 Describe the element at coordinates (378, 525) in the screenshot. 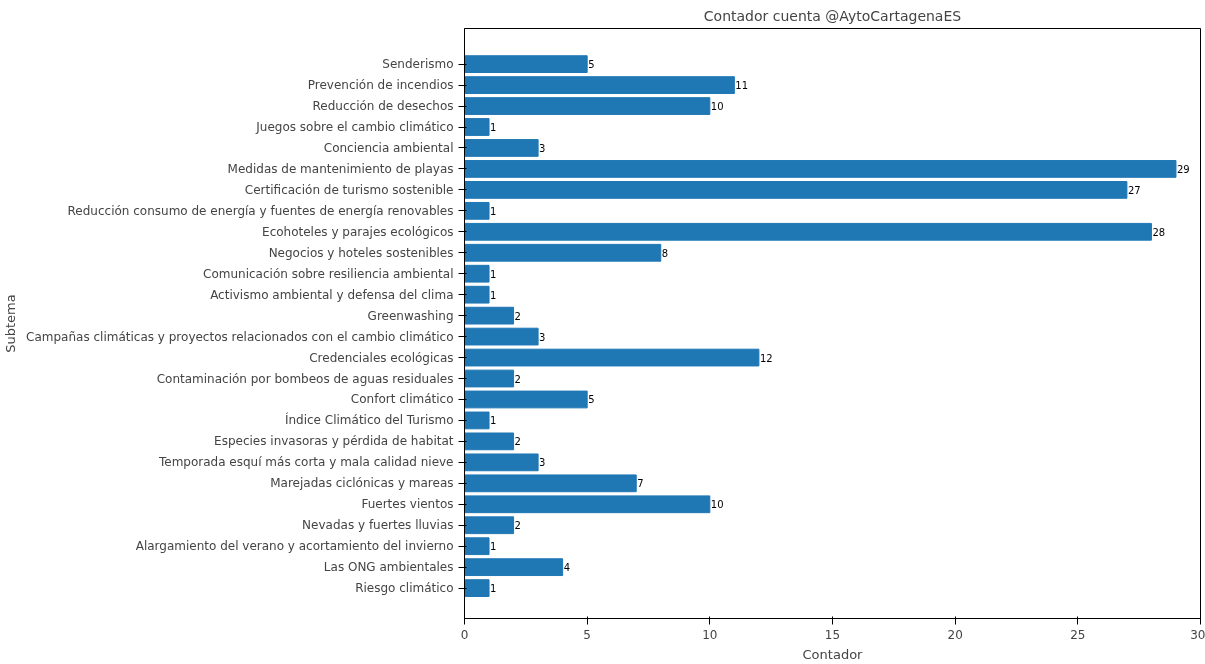

I see `y-tick-label: Nevadas y fuertes lluvias` at that location.